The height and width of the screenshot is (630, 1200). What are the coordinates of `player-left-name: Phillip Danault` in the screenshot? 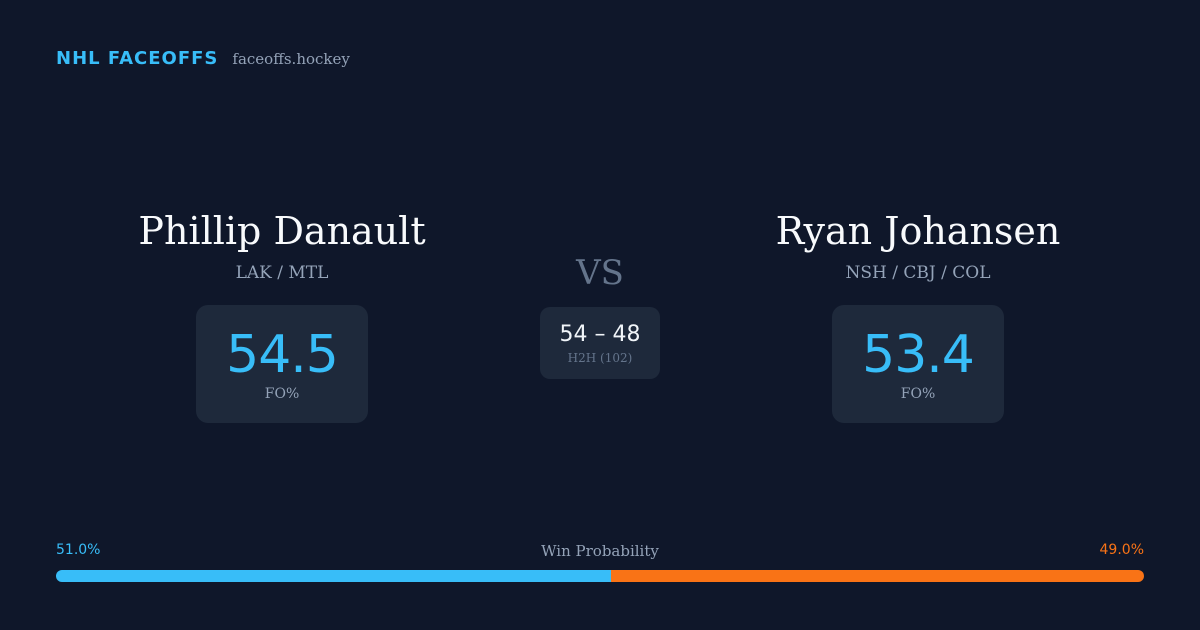 It's located at (282, 231).